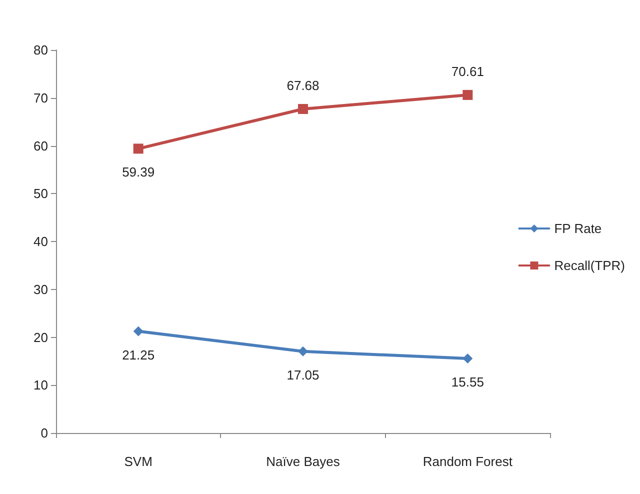 Image resolution: width=640 pixels, height=494 pixels. Describe the element at coordinates (303, 85) in the screenshot. I see `data-label: 67.68` at that location.